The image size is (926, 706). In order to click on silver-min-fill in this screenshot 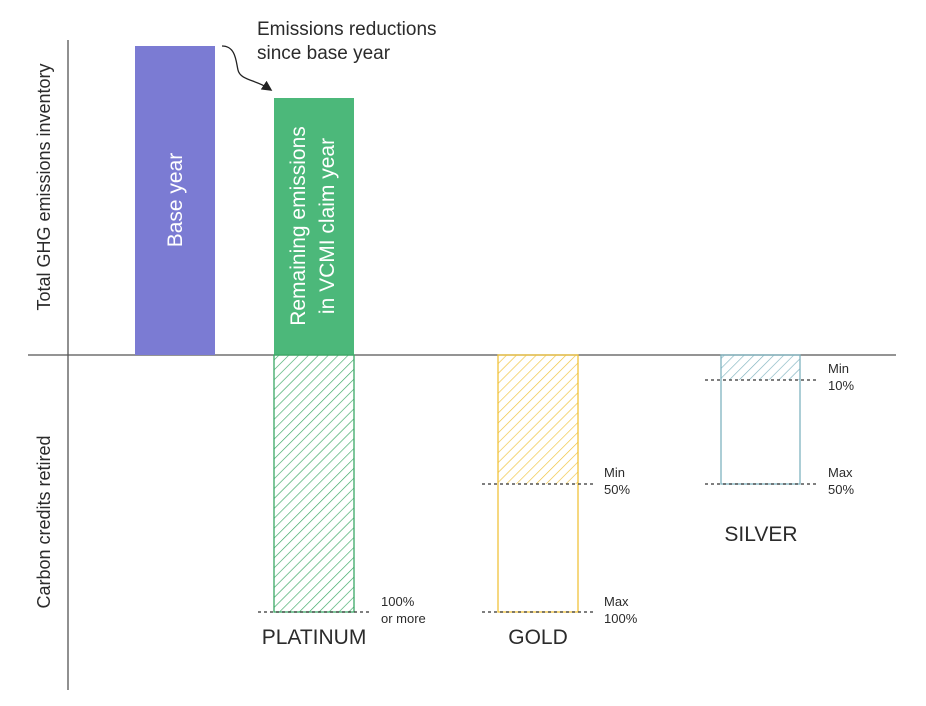, I will do `click(760, 367)`.